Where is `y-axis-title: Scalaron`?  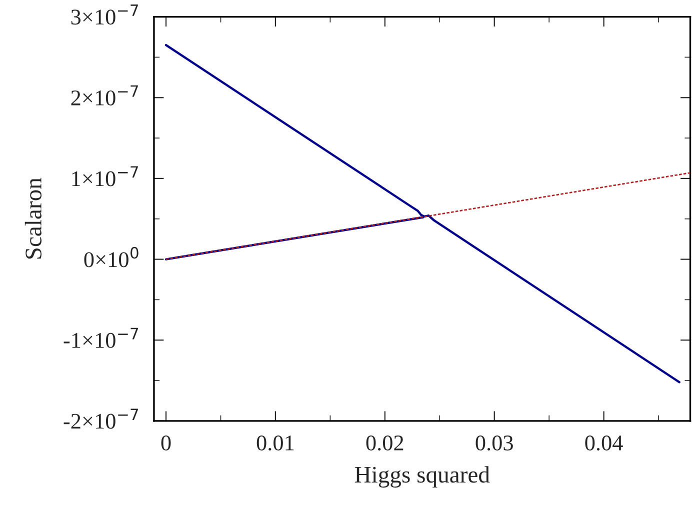
y-axis-title: Scalaron is located at coordinates (33, 218).